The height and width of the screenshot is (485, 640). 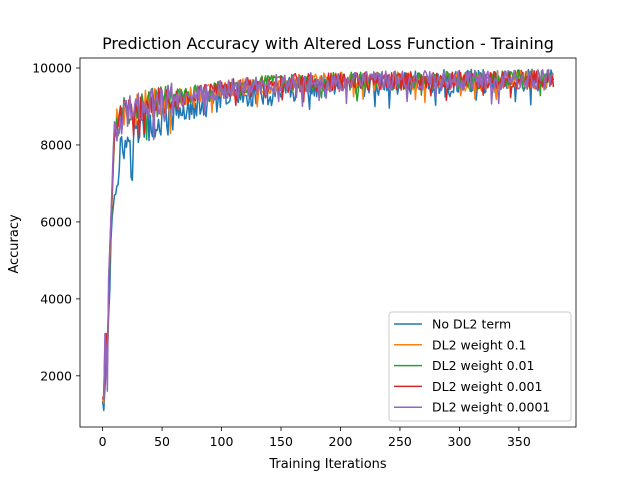 What do you see at coordinates (103, 441) in the screenshot?
I see `x-tick-label: 0` at bounding box center [103, 441].